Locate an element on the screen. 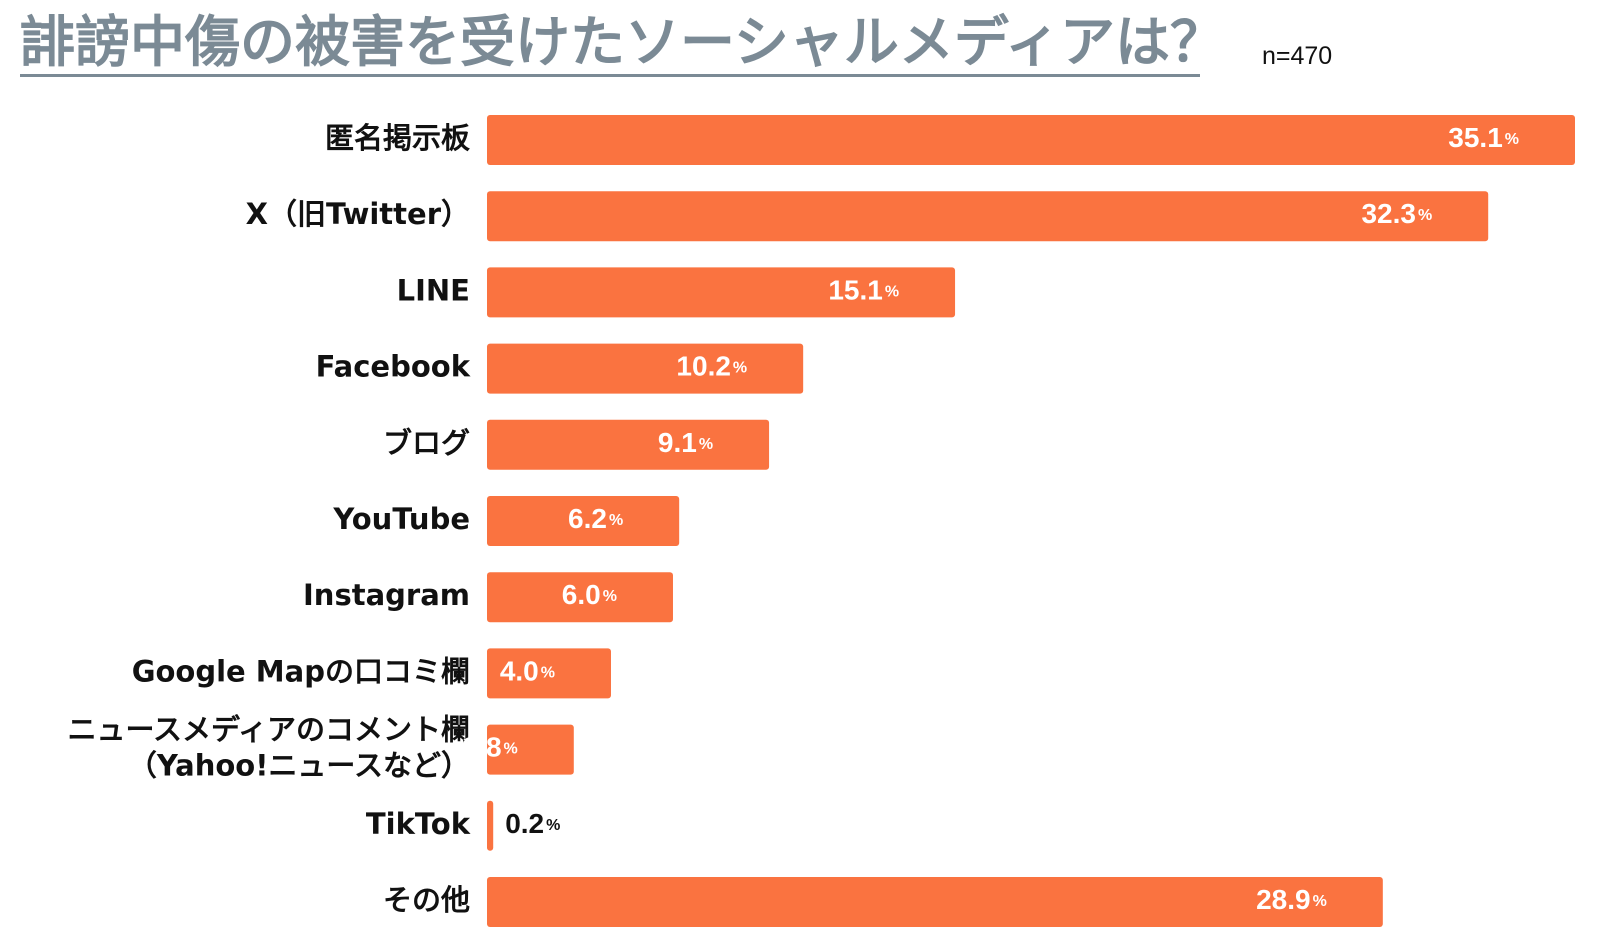 The width and height of the screenshot is (1602, 940). category-label-2: LINE is located at coordinates (433, 290).